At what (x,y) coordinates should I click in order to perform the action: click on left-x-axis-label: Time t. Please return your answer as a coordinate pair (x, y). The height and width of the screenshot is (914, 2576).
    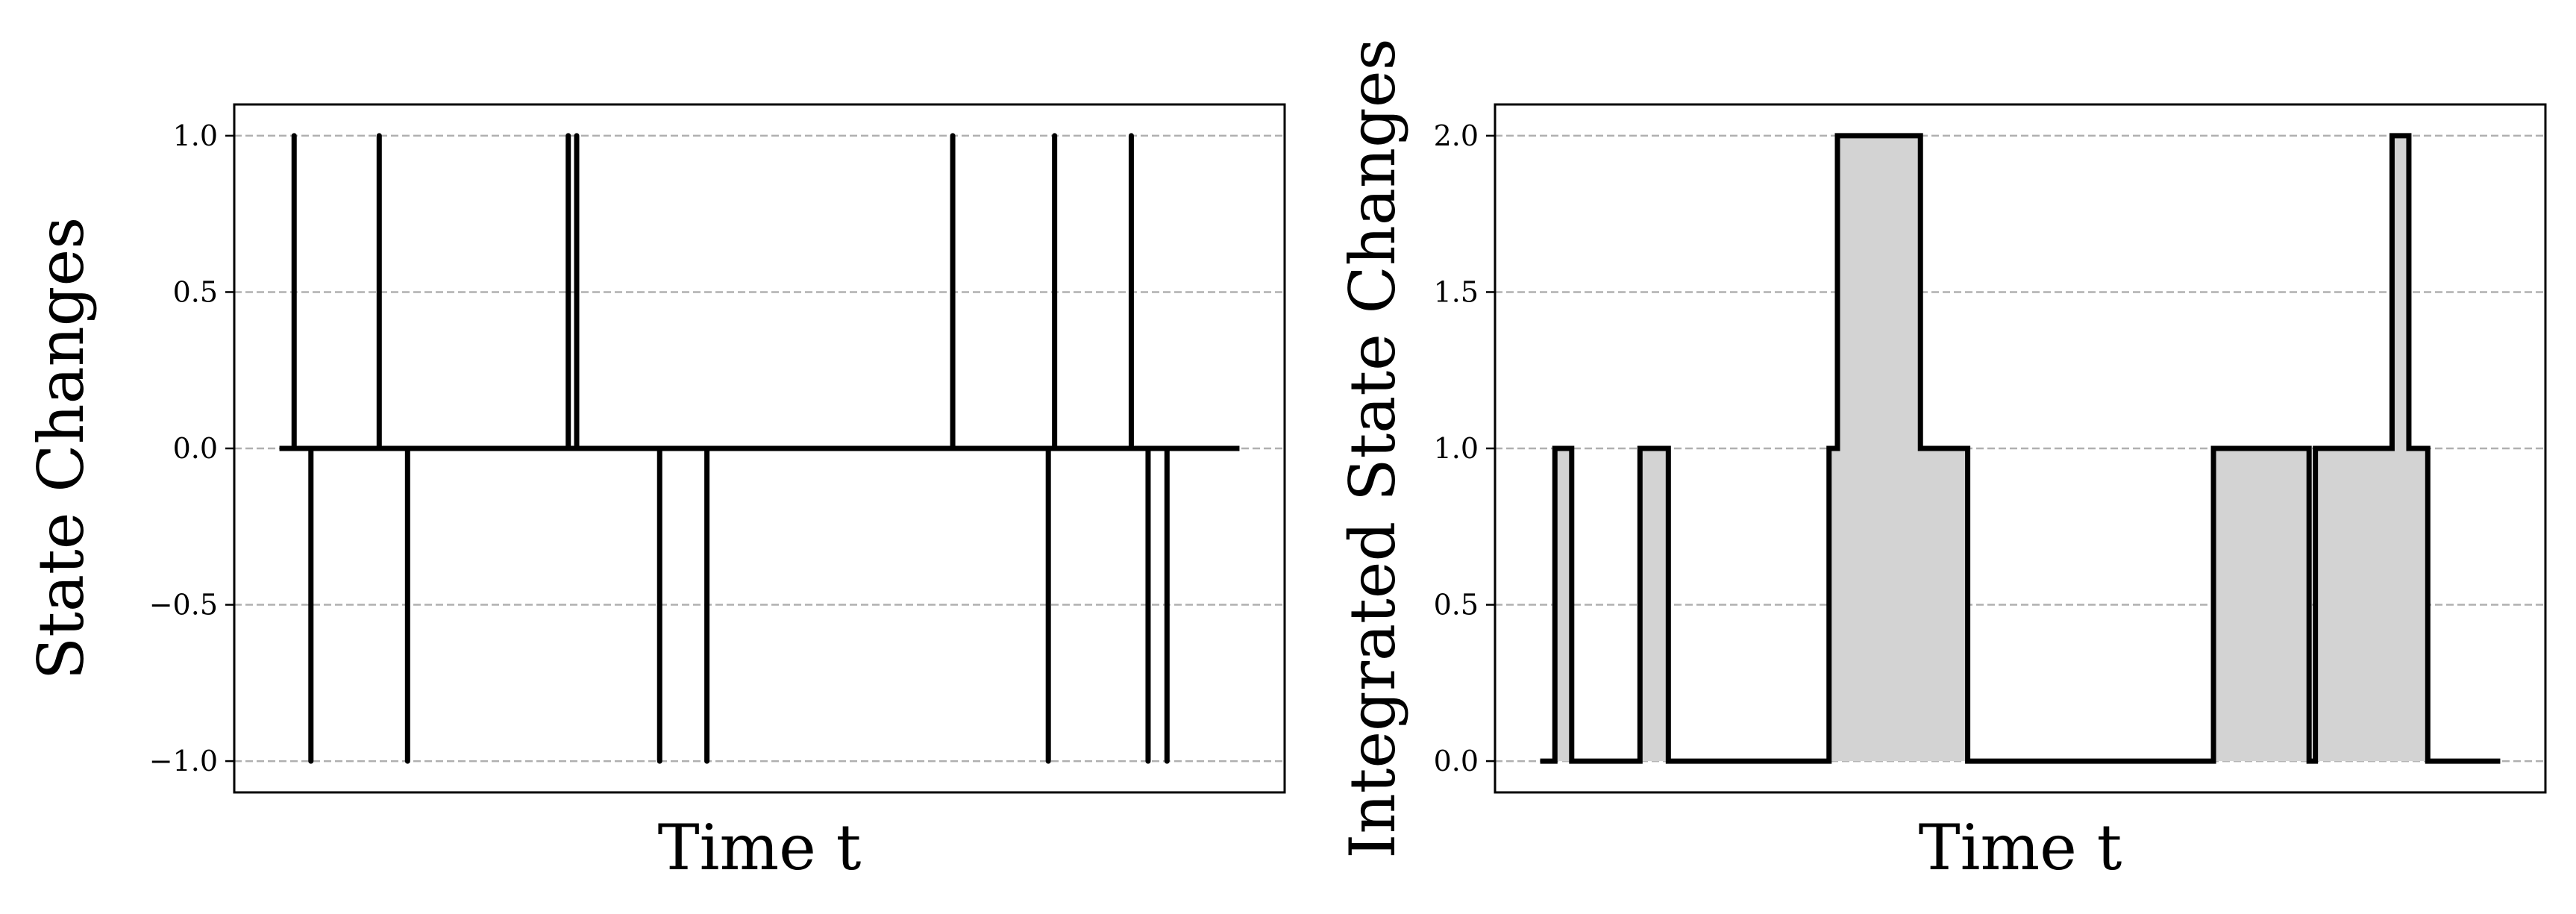
    Looking at the image, I should click on (760, 847).